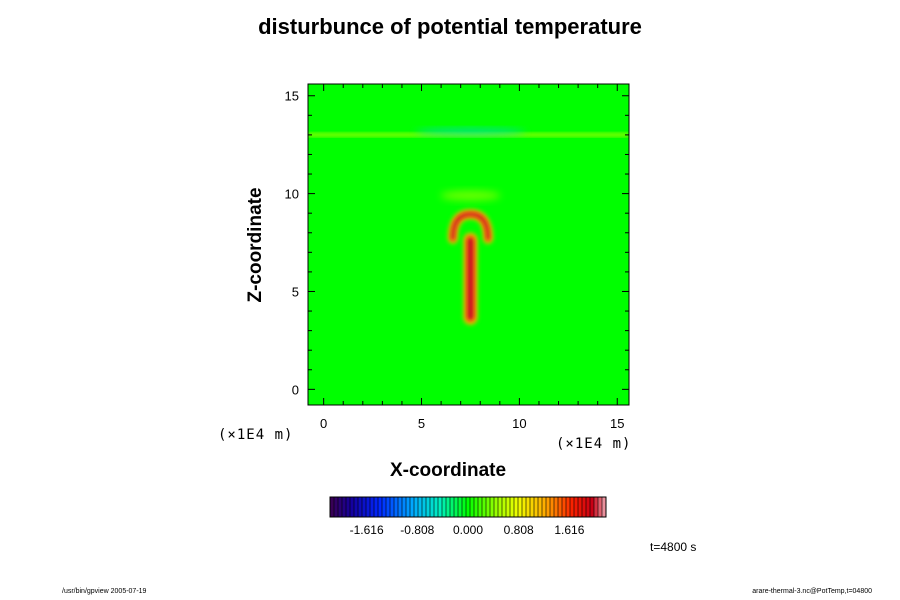  I want to click on y-tick-label: 0, so click(295, 389).